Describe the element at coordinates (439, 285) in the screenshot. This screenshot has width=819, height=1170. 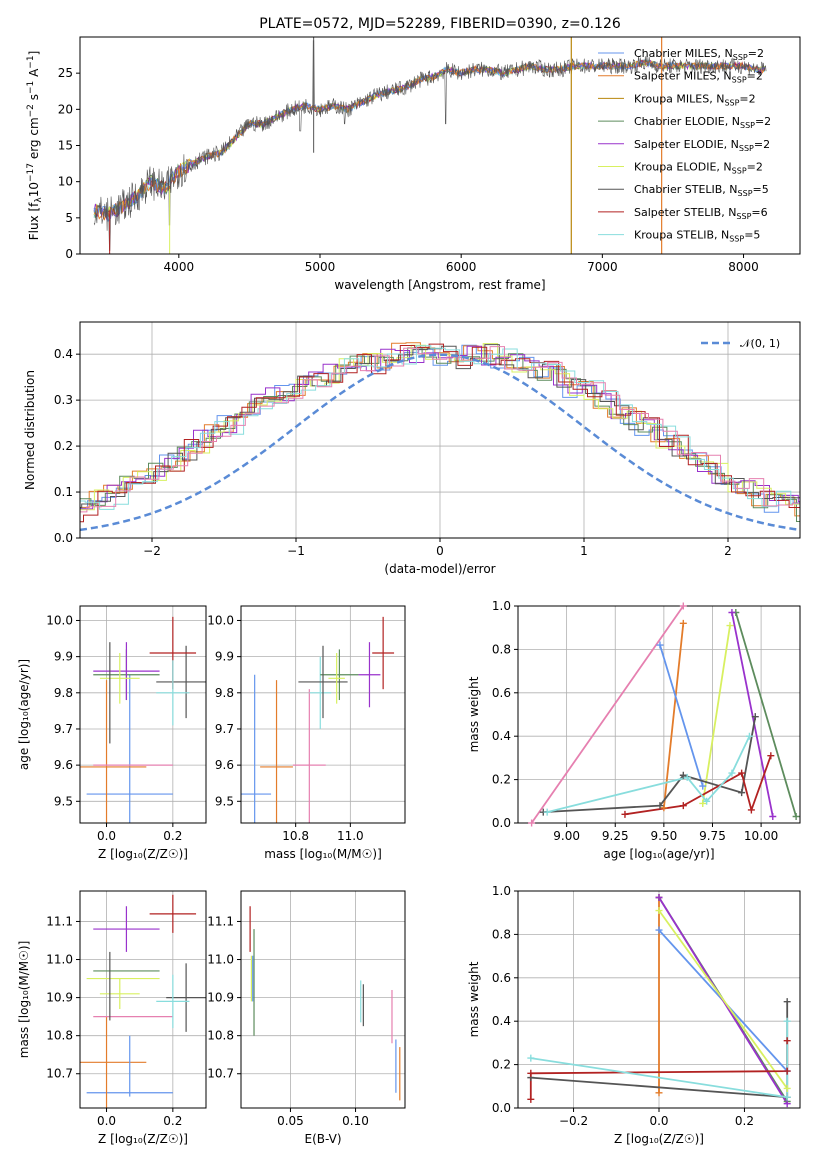
I see `x-axis-label: wavelength [Angstrom, rest frame]` at that location.